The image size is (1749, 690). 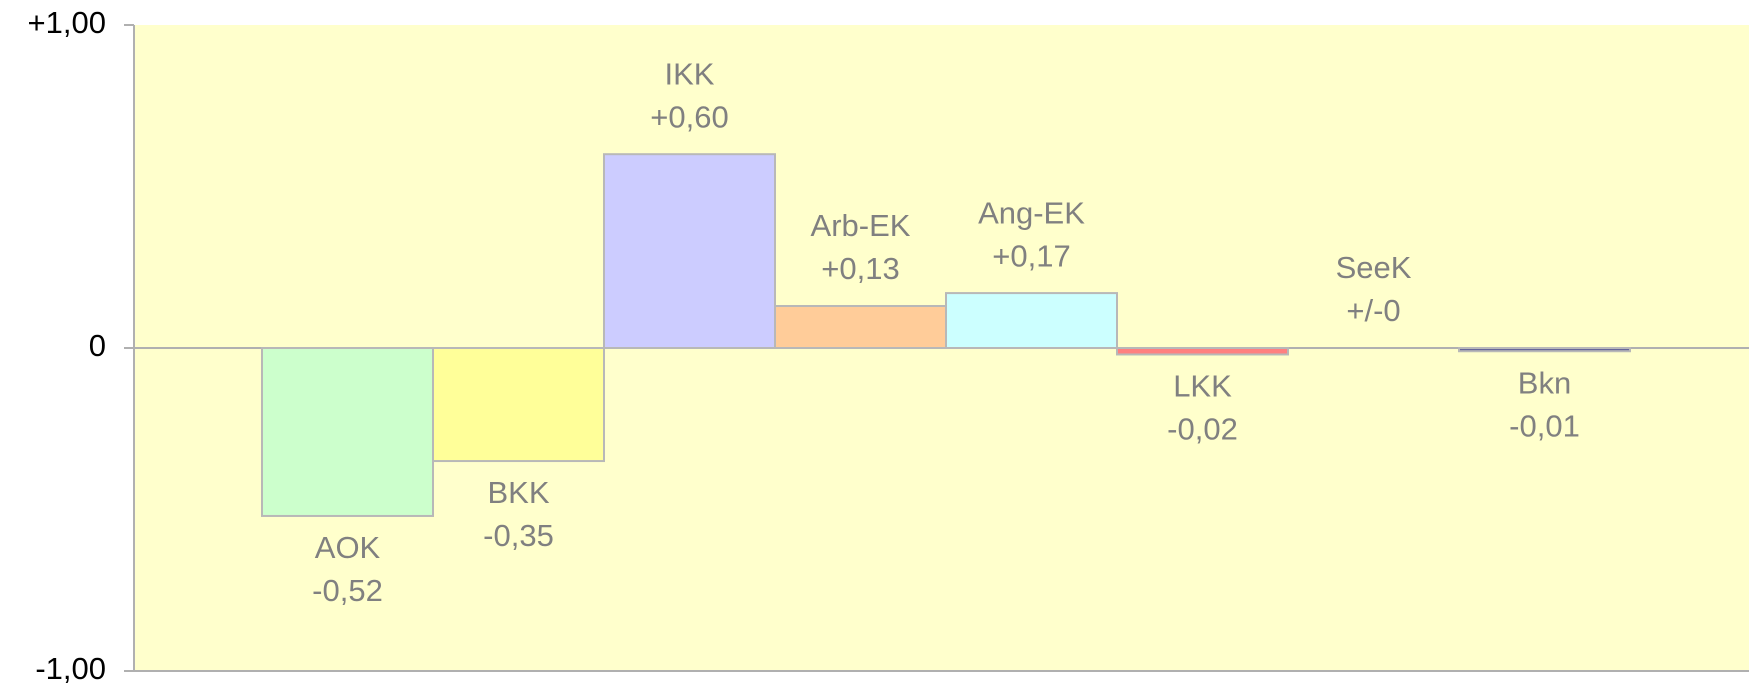 What do you see at coordinates (860, 268) in the screenshot?
I see `value-label: +0,13` at bounding box center [860, 268].